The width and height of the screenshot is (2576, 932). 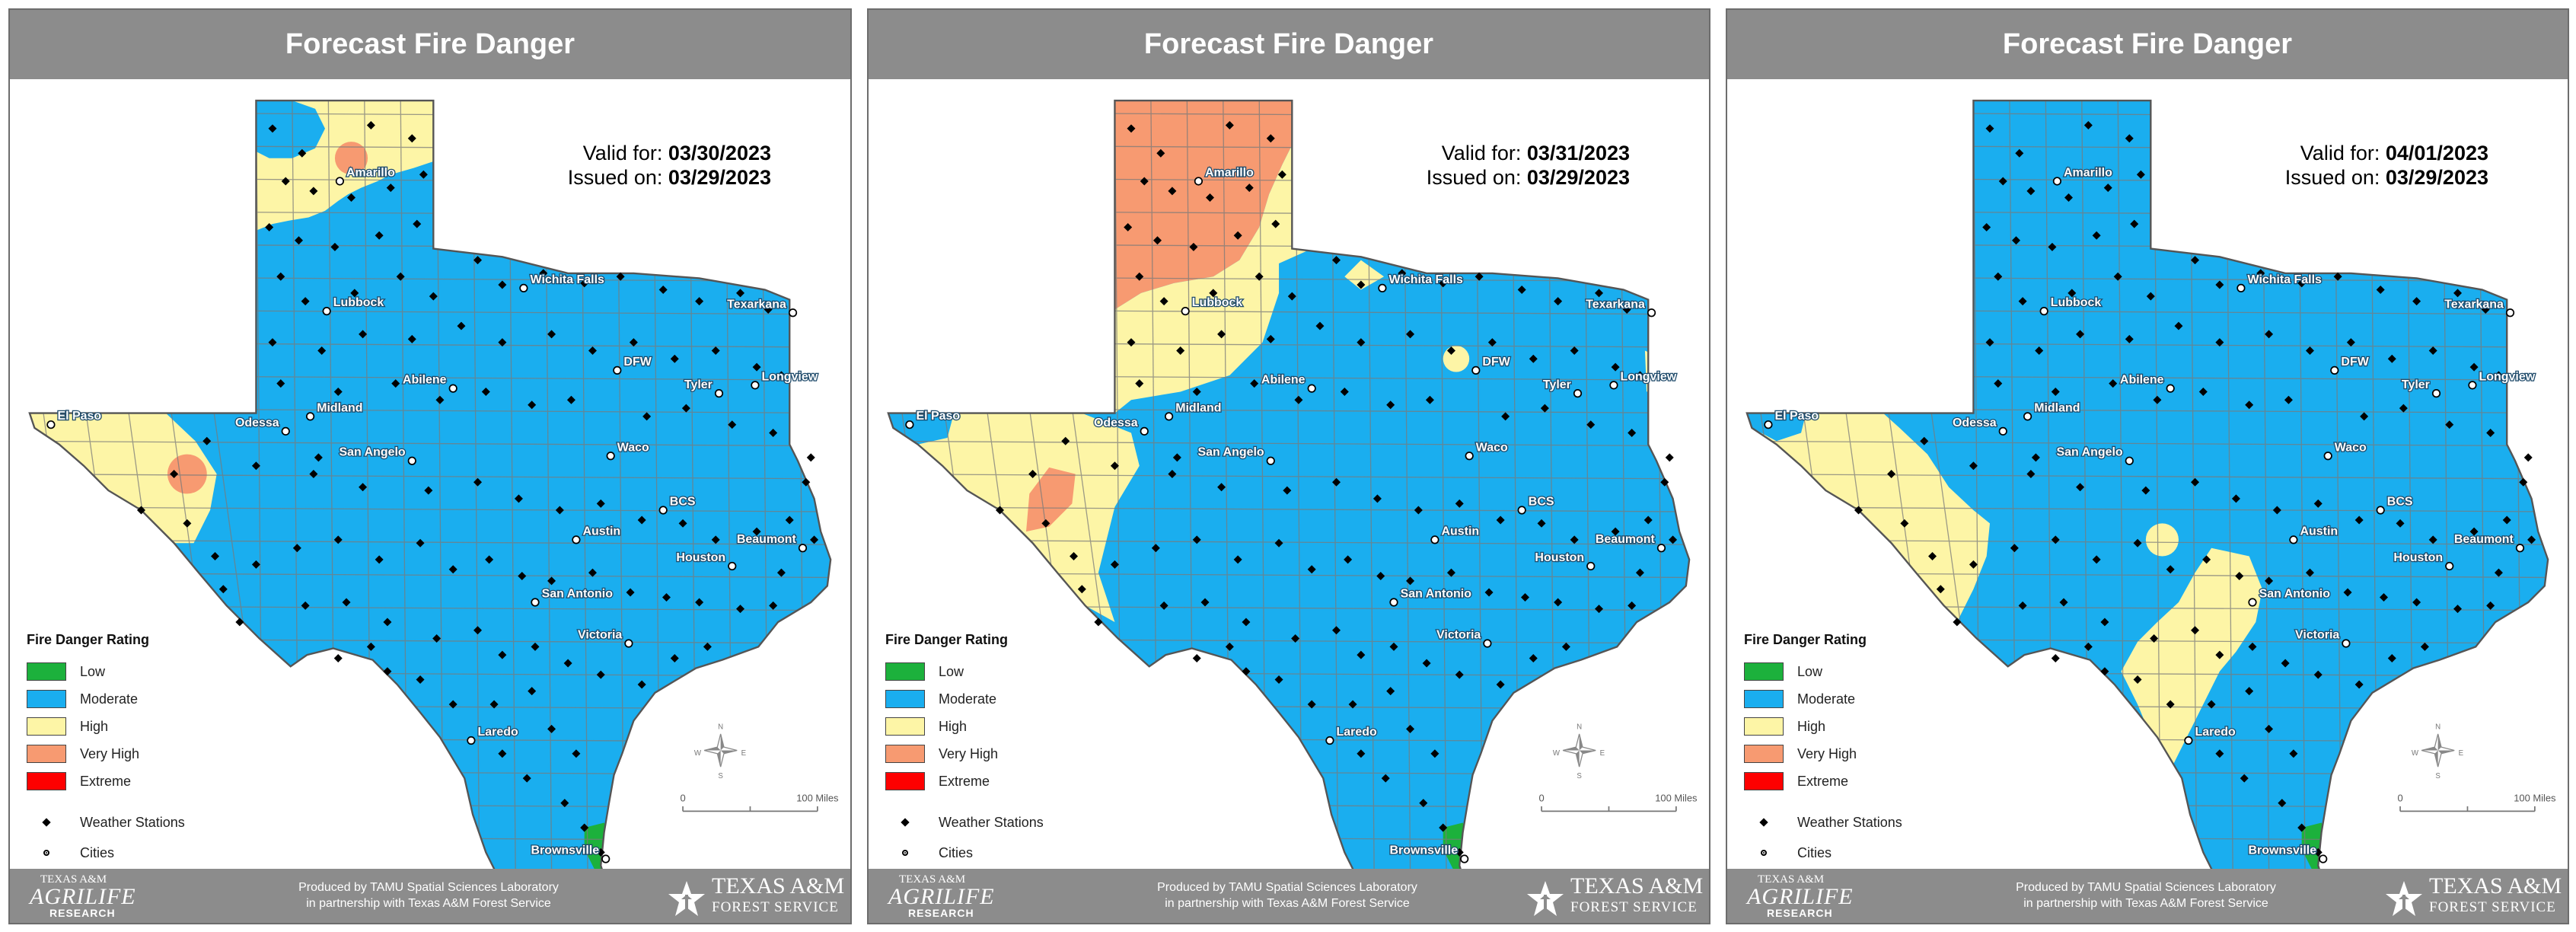 What do you see at coordinates (152, 781) in the screenshot?
I see `legend-item: Extreme` at bounding box center [152, 781].